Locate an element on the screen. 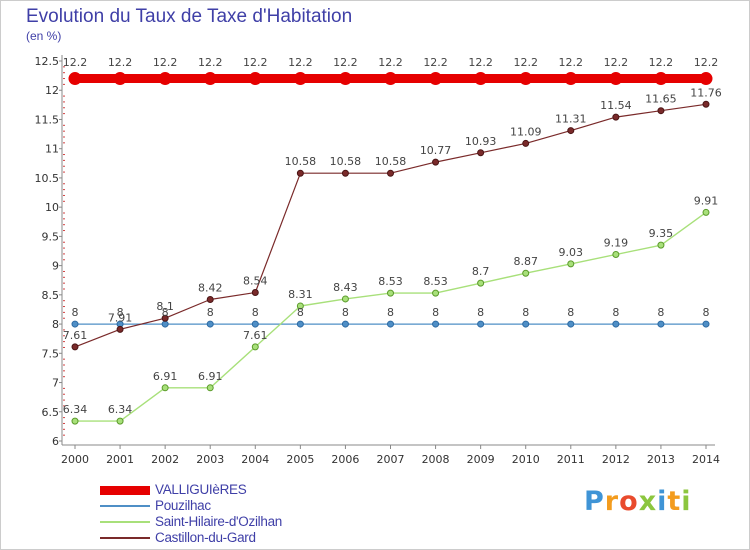 Image resolution: width=750 pixels, height=550 pixels. x-tick-label: 2014 is located at coordinates (706, 459).